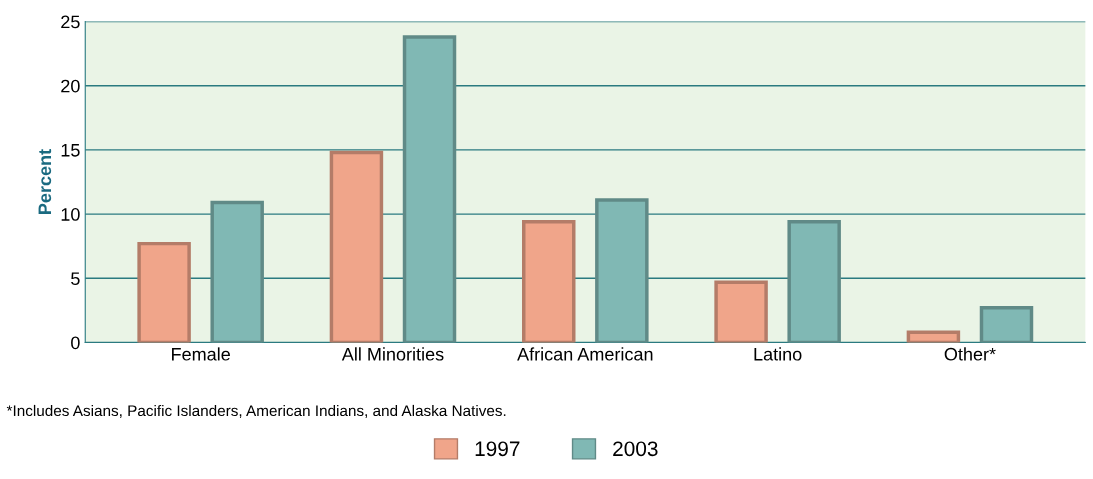  I want to click on x-tick-label: Female, so click(201, 354).